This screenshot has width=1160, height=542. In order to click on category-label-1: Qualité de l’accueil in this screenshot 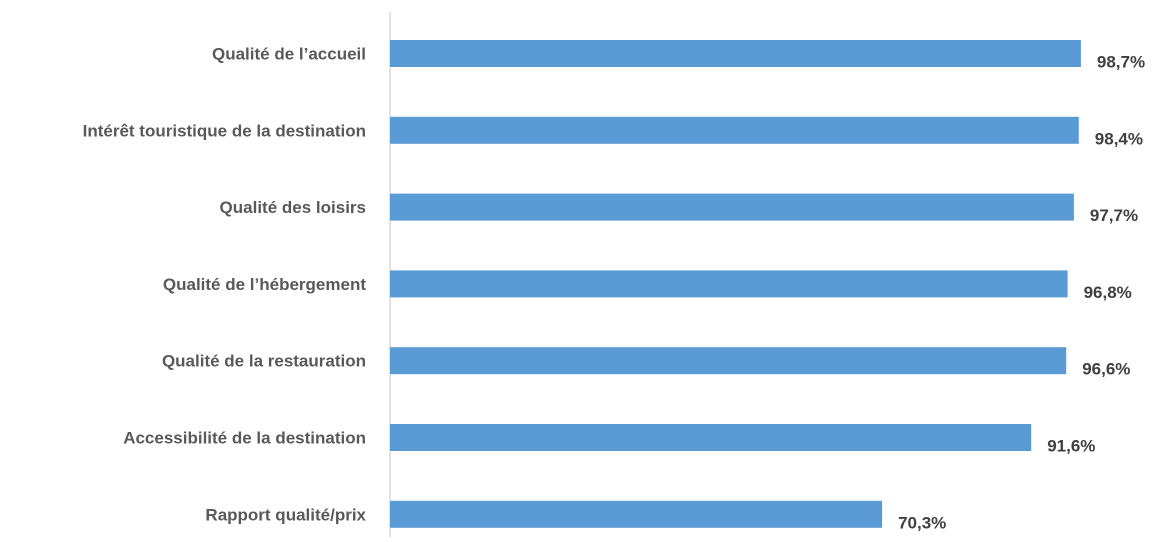, I will do `click(289, 54)`.